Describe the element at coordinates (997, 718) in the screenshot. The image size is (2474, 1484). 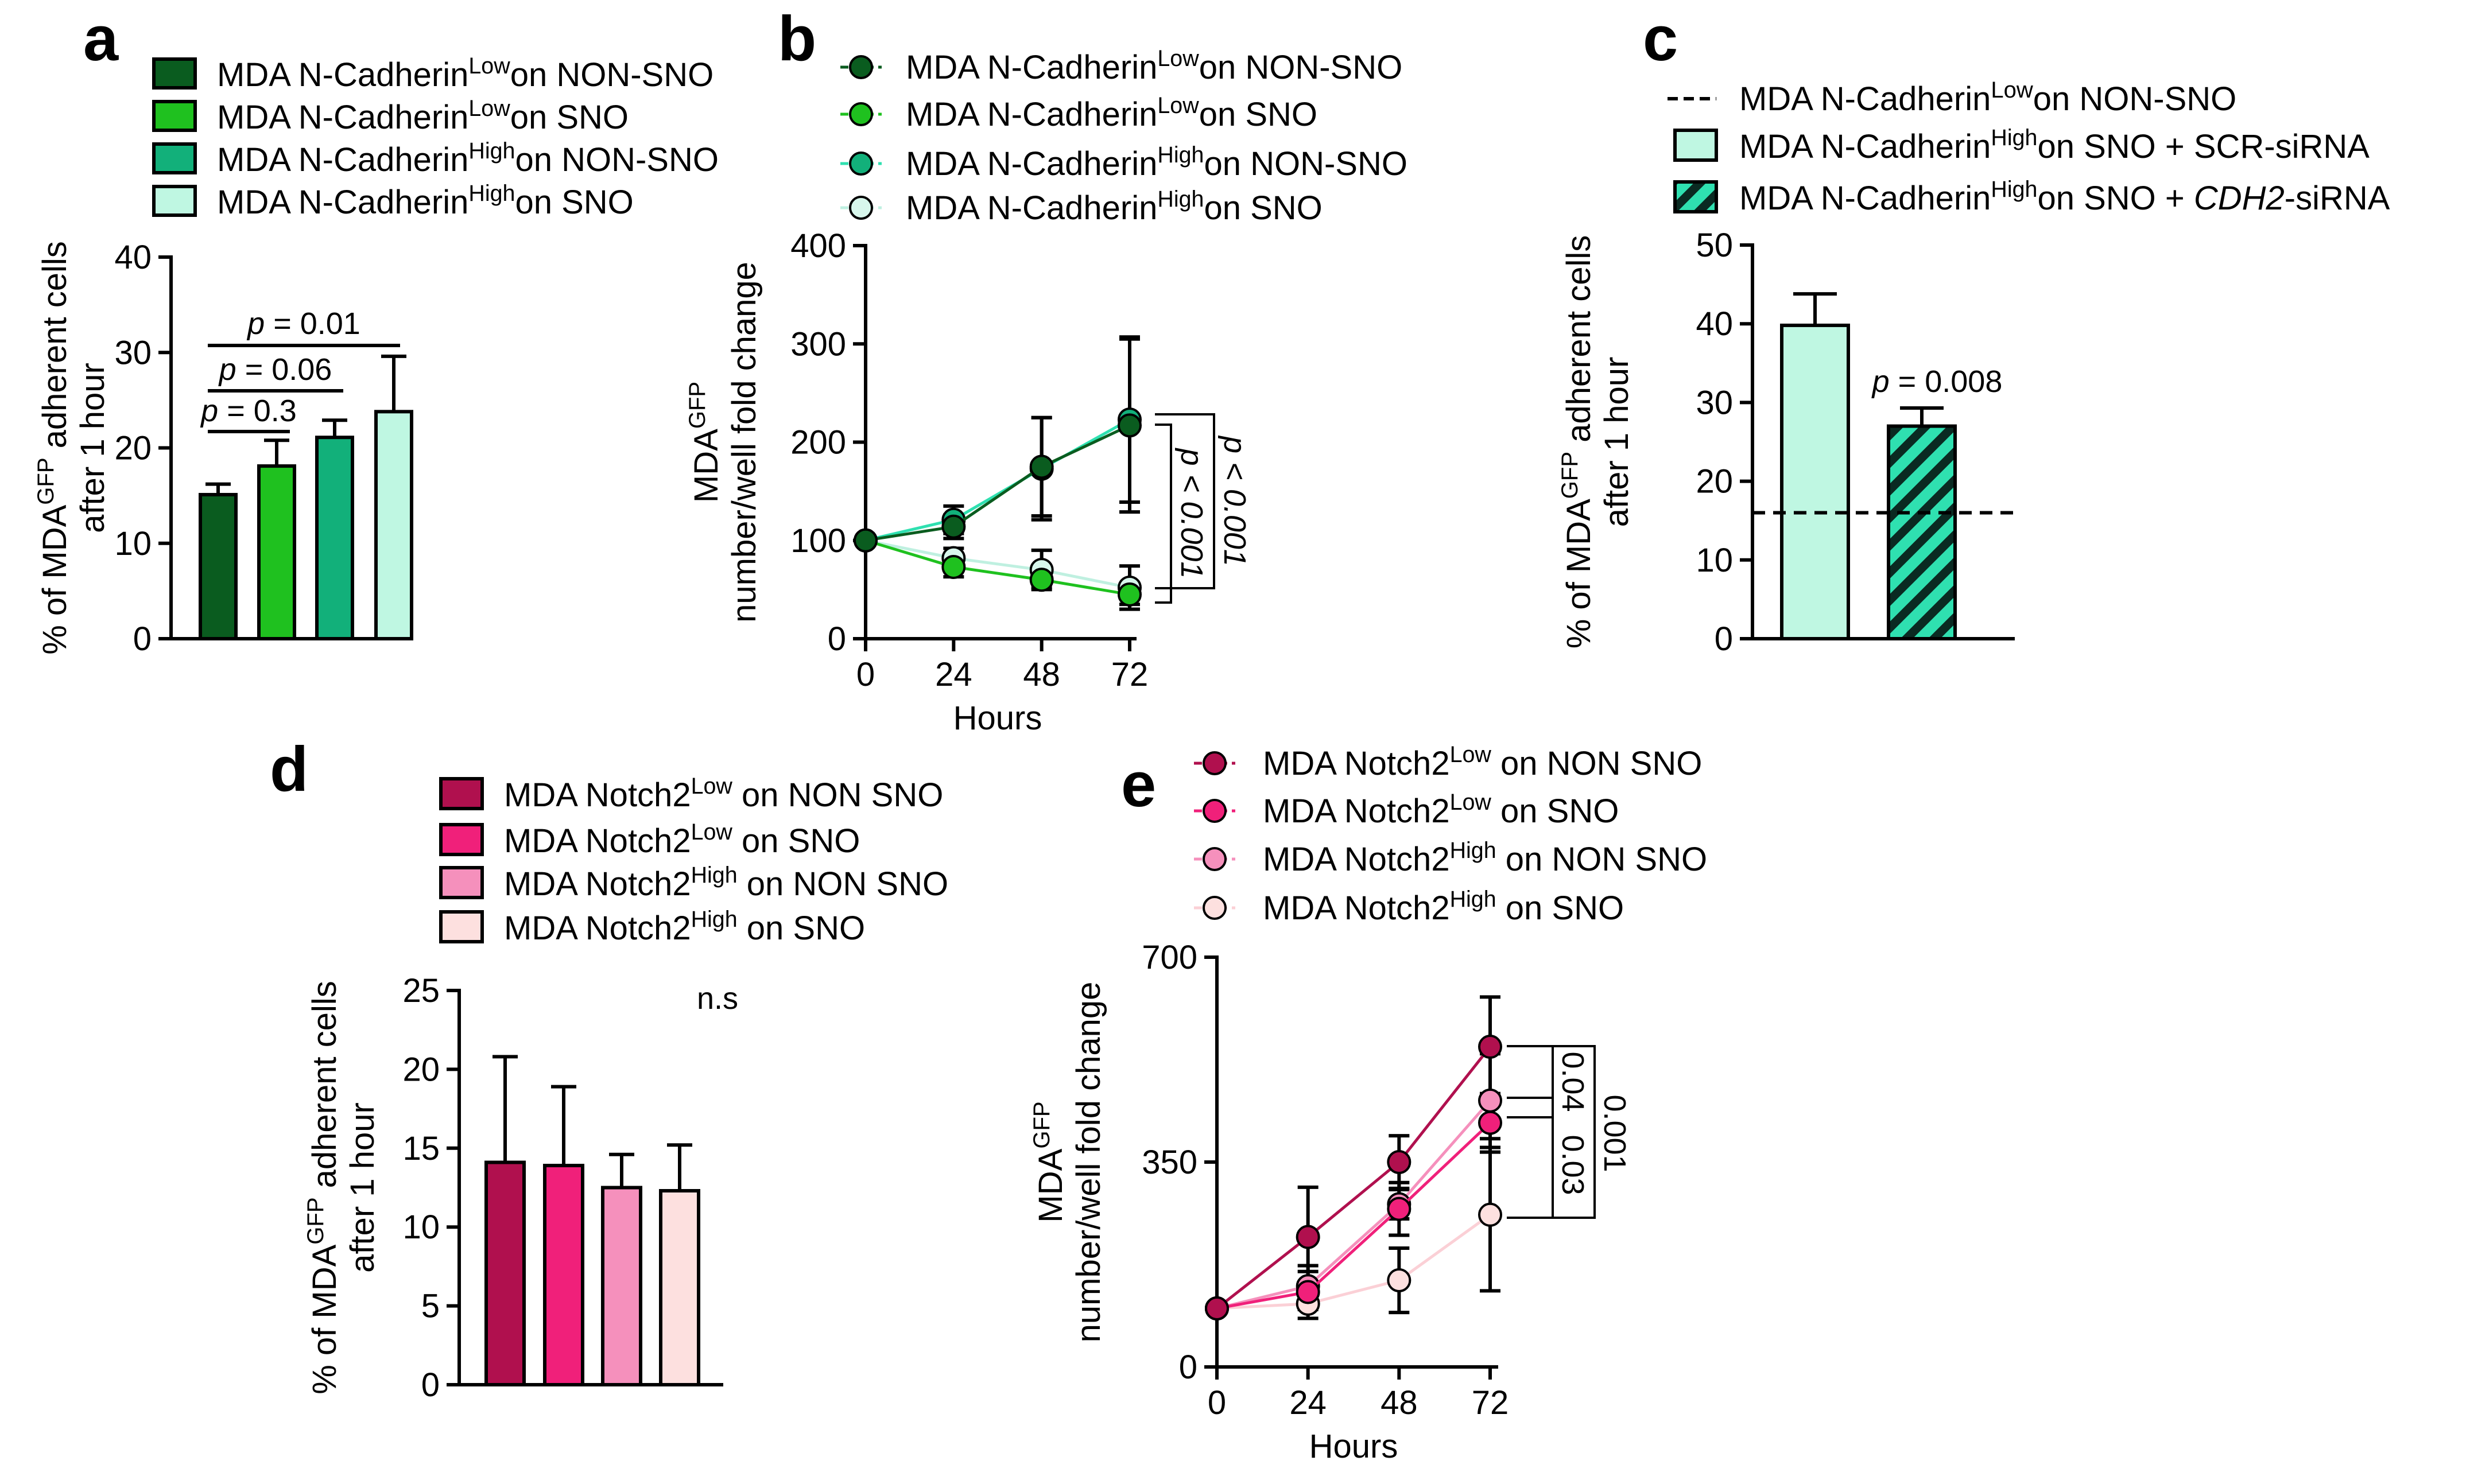
I see `x-axis-title: Hours` at that location.